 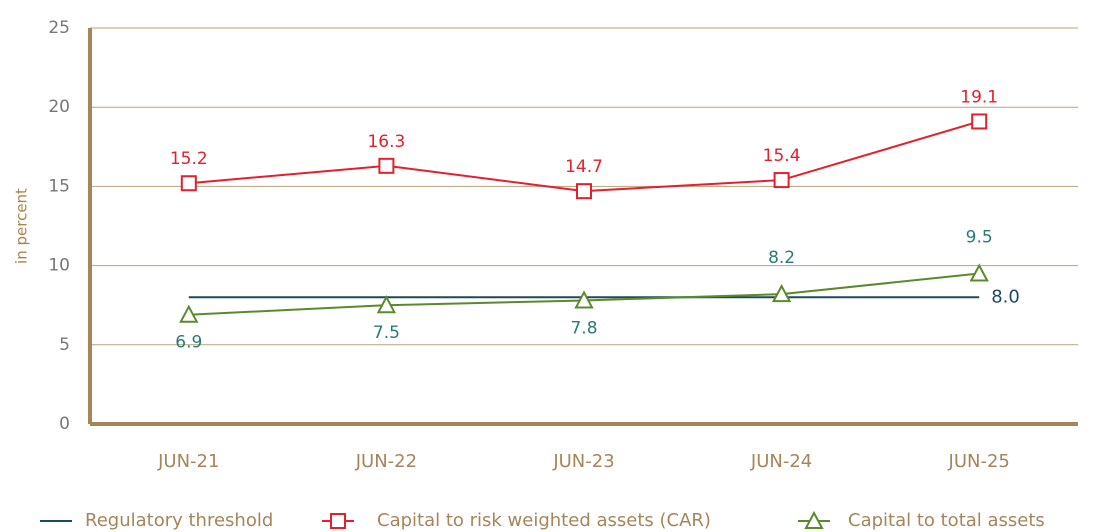 What do you see at coordinates (979, 461) in the screenshot?
I see `x-tick-label: JUN-25` at bounding box center [979, 461].